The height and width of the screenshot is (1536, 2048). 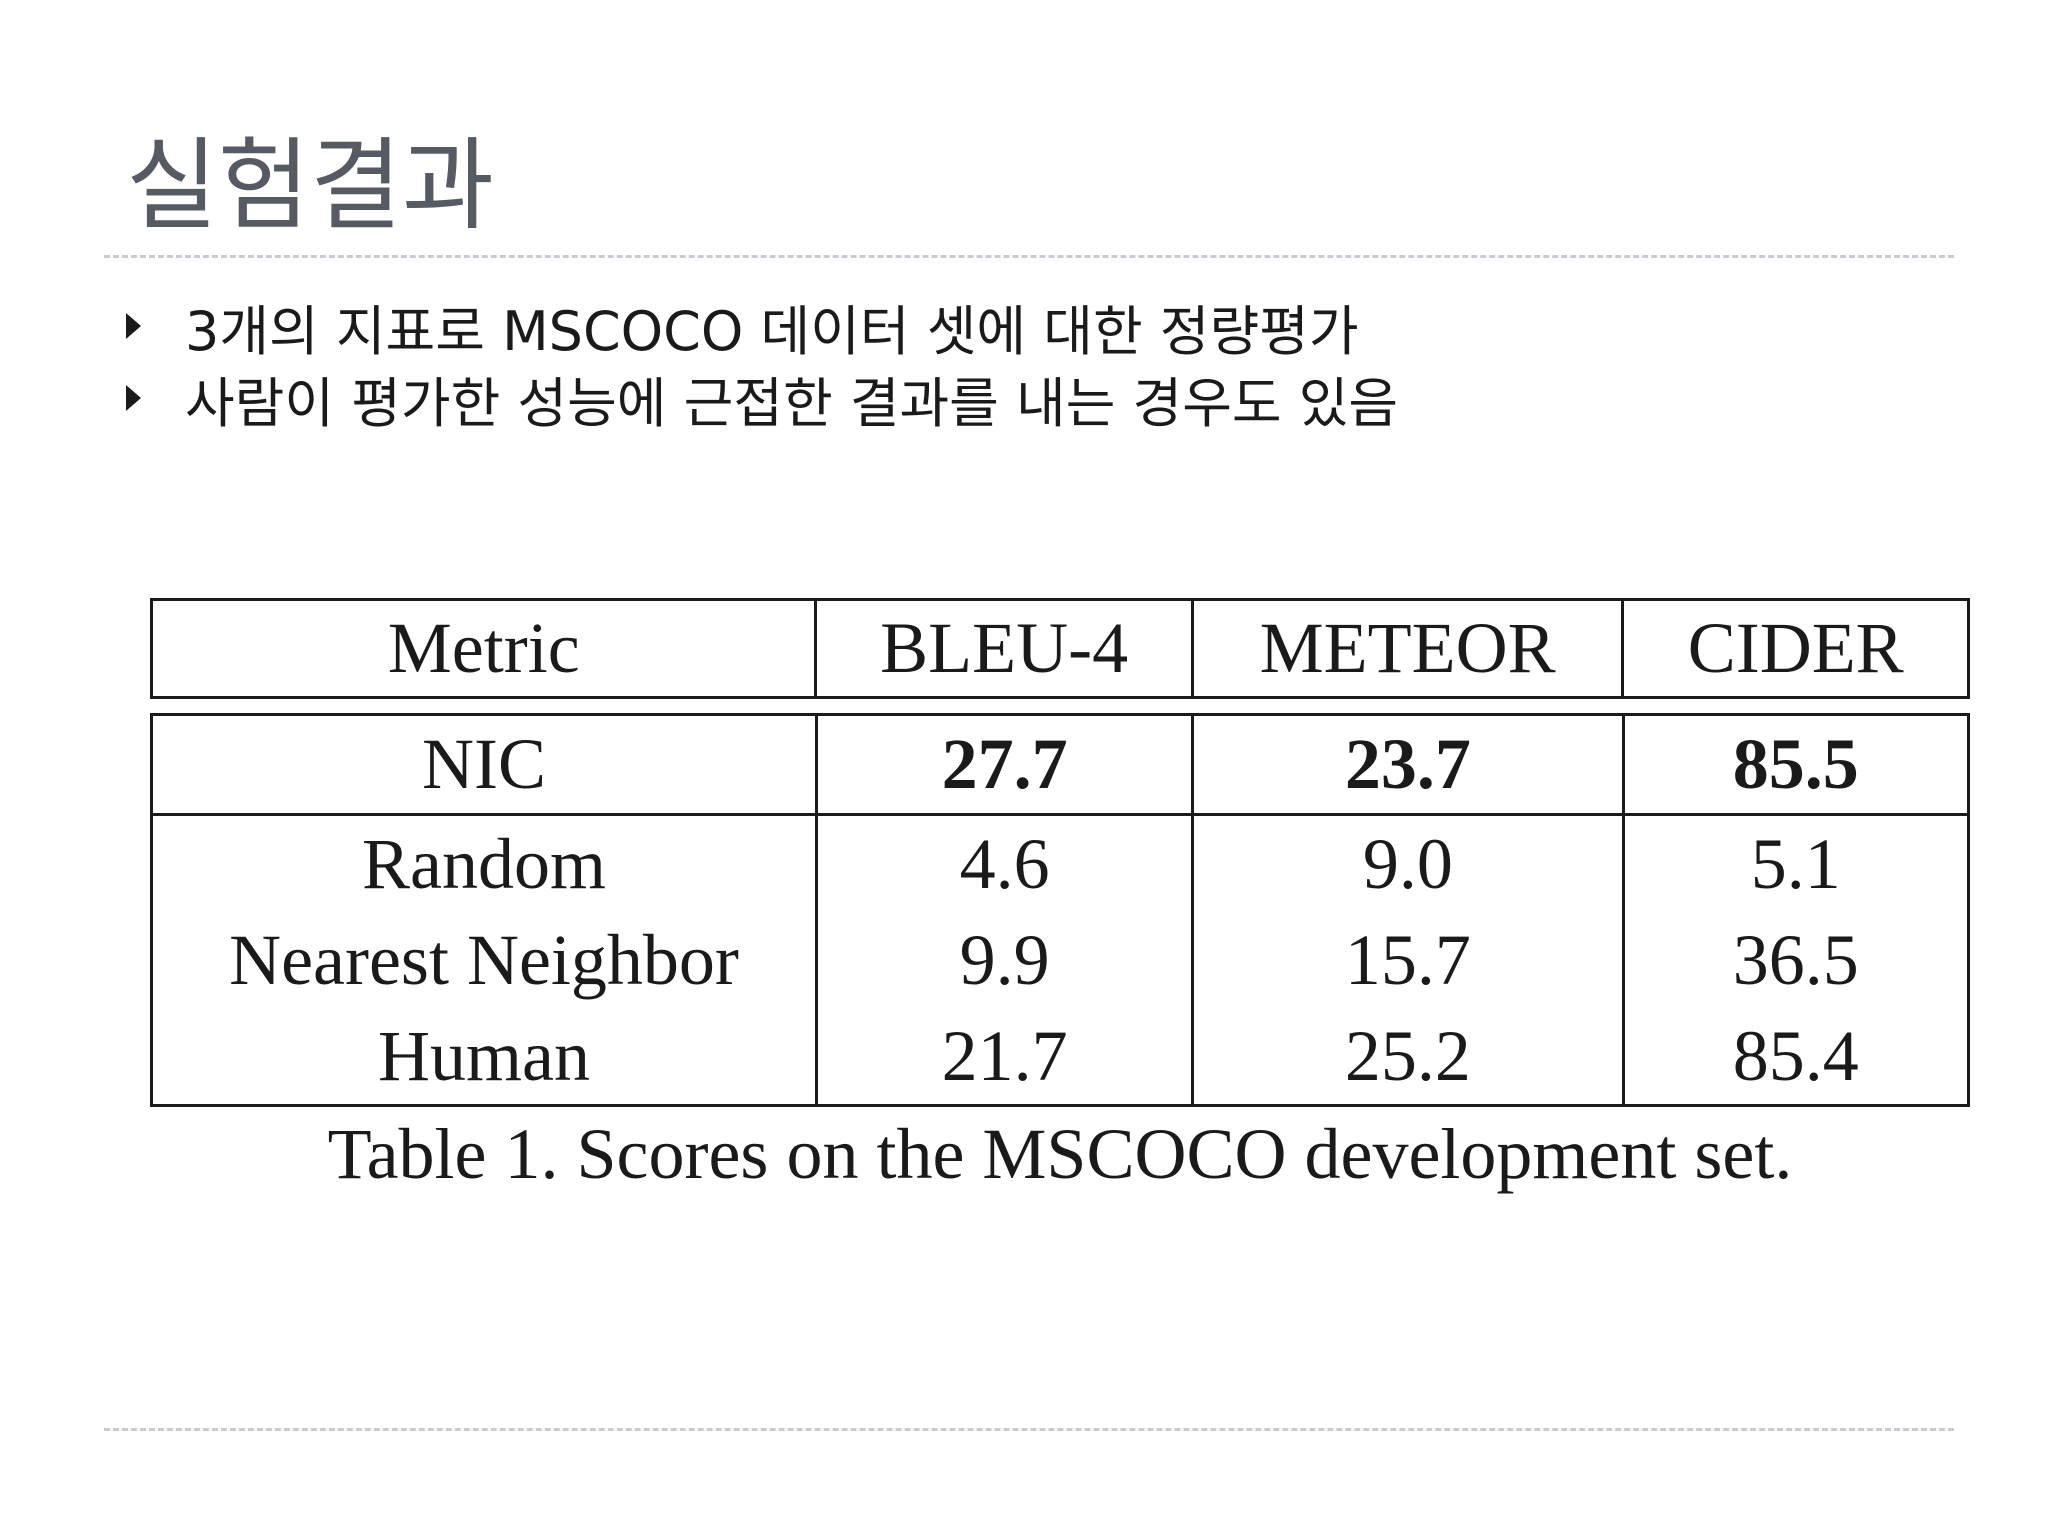 I want to click on title-divider, so click(x=1029, y=256).